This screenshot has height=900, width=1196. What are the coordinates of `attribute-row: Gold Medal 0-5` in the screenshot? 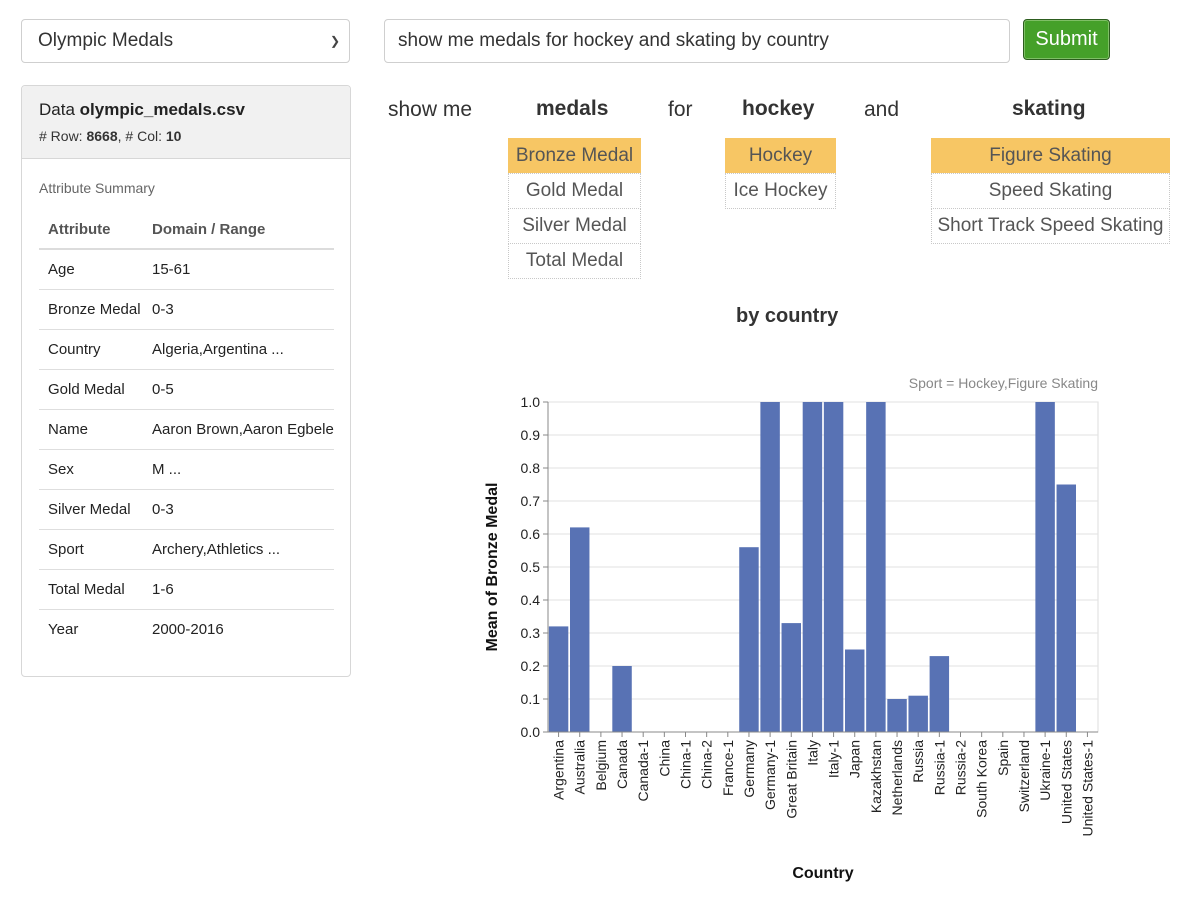 It's located at (186, 390).